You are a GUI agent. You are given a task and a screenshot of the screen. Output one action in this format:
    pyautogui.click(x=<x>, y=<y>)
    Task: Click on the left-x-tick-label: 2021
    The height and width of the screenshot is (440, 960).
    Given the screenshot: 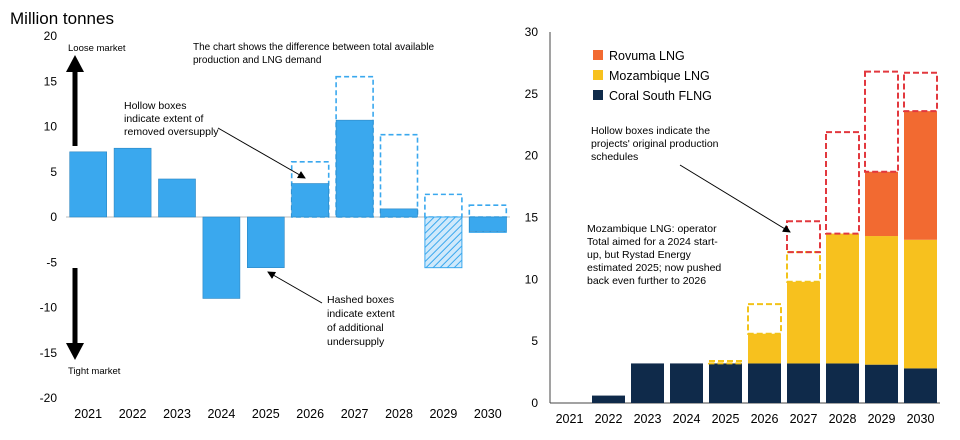 What is the action you would take?
    pyautogui.click(x=88, y=414)
    